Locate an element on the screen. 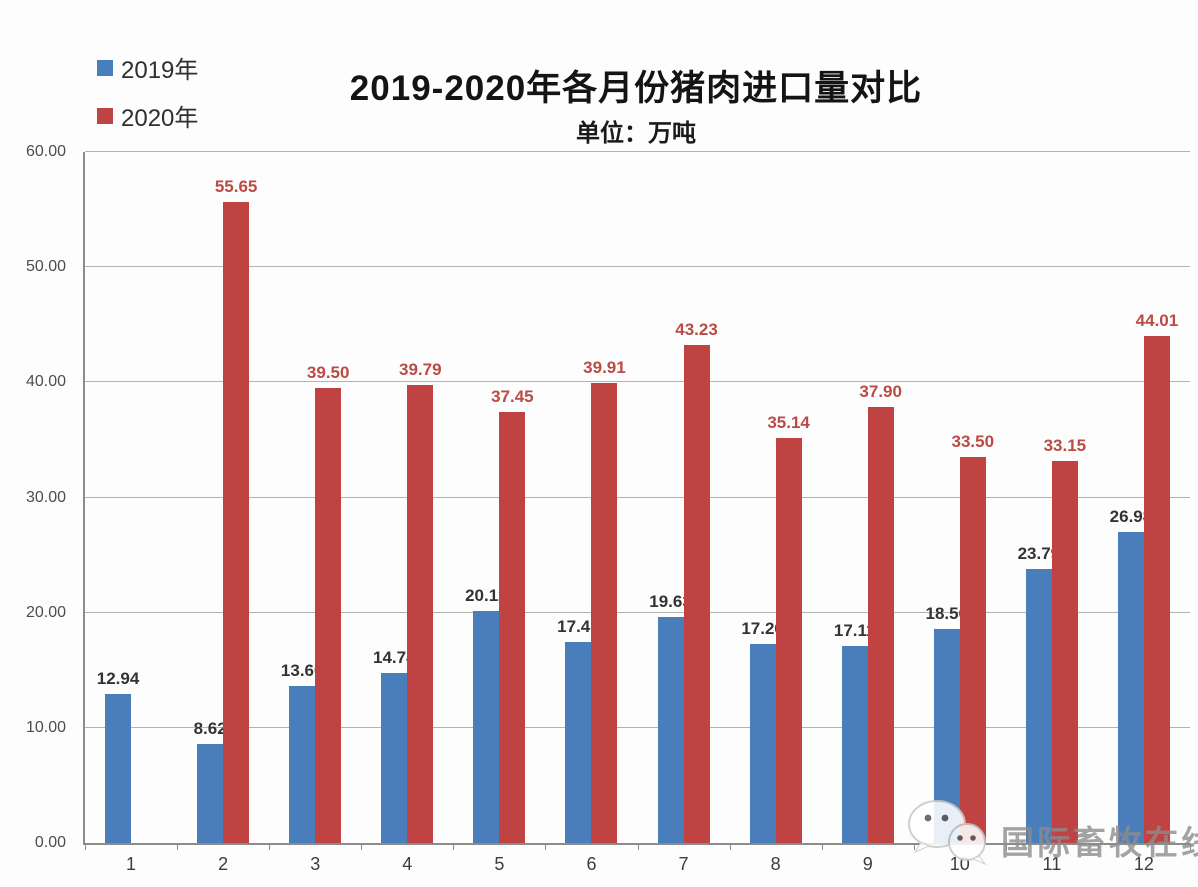  bar-label-2019-m3: 13.60 is located at coordinates (302, 671).